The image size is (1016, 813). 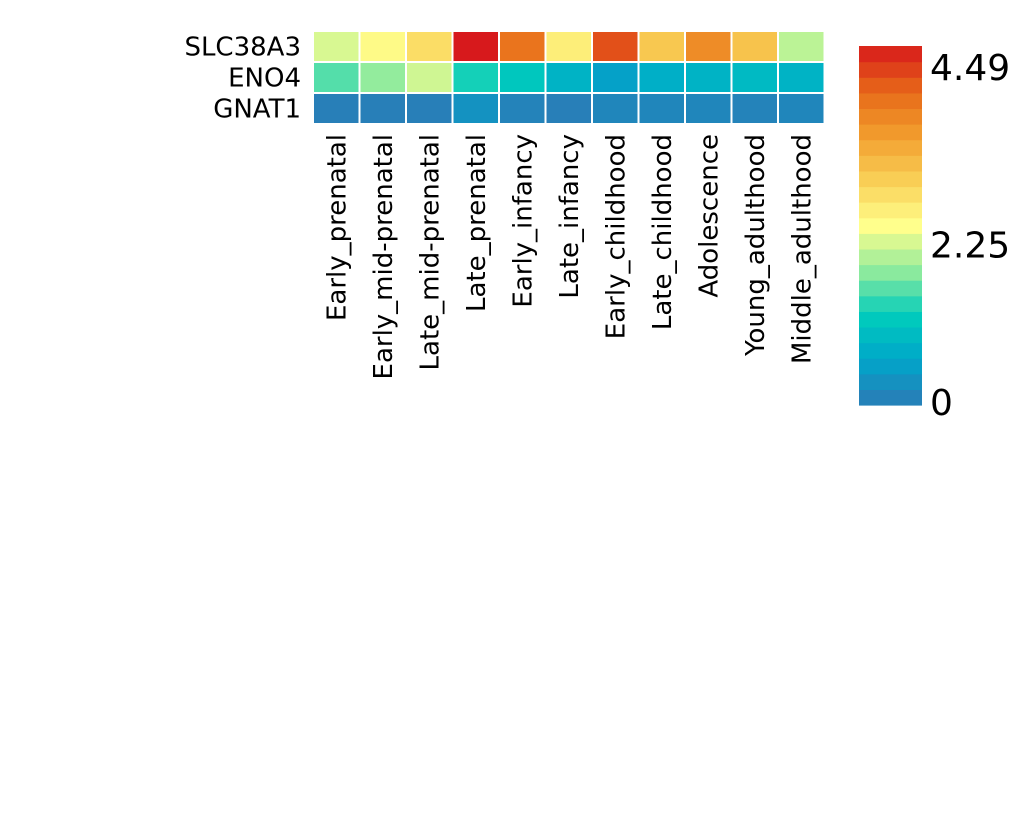 What do you see at coordinates (477, 223) in the screenshot?
I see `column-label: Late_prenatal` at bounding box center [477, 223].